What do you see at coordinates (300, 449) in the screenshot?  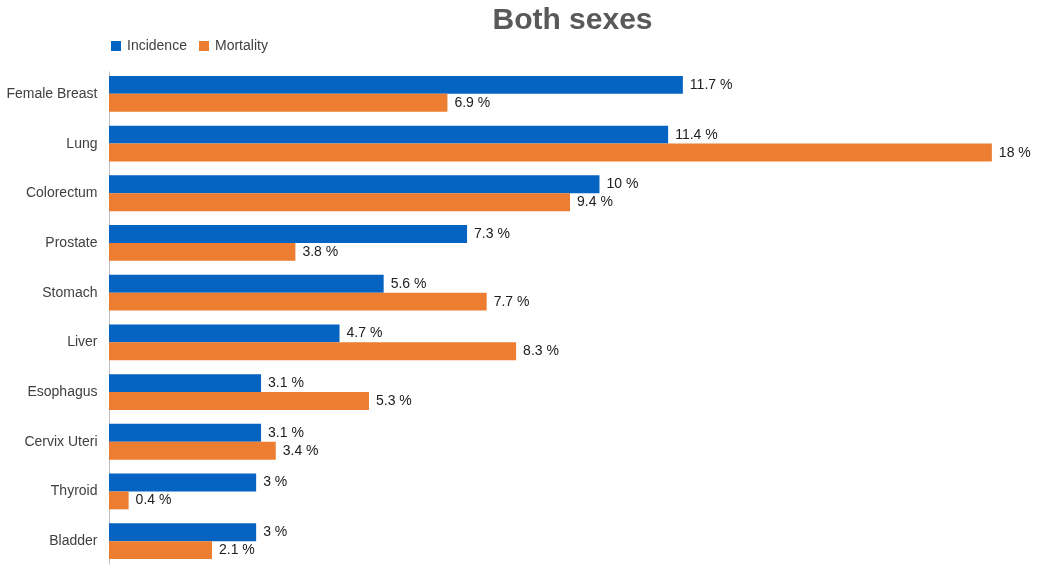 I see `data-label: 3.4 %` at bounding box center [300, 449].